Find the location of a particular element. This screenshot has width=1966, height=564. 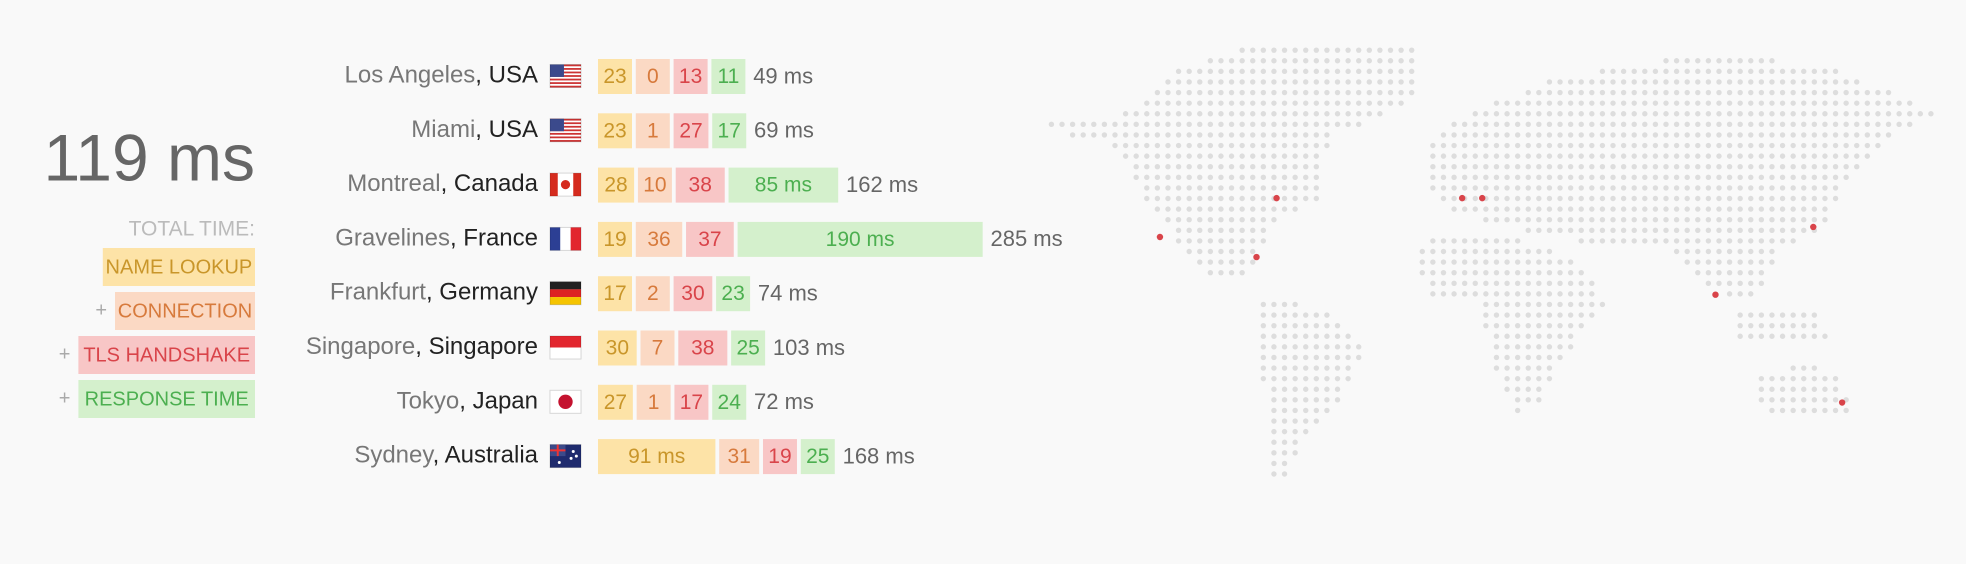

city: Sydney is located at coordinates (394, 455).